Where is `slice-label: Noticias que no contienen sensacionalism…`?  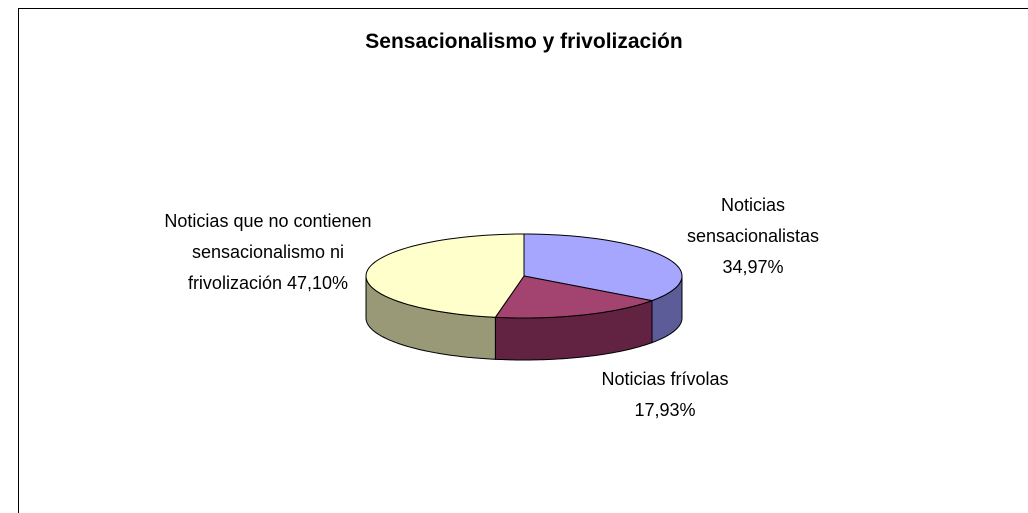
slice-label: Noticias que no contienen sensacionalism… is located at coordinates (268, 252).